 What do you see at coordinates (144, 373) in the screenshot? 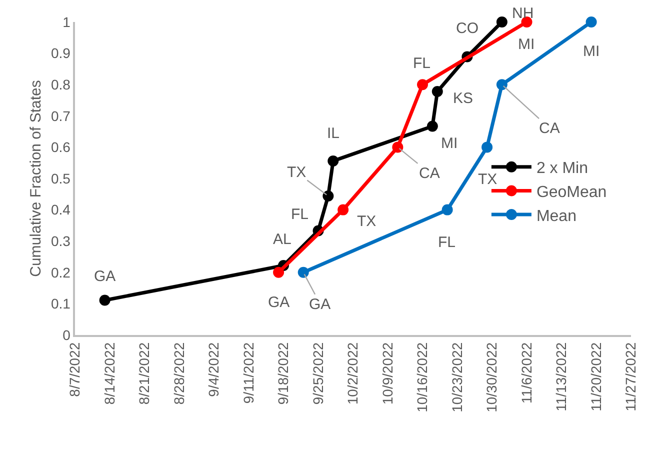
I see `x-tick-label: 8/21/2022` at bounding box center [144, 373].